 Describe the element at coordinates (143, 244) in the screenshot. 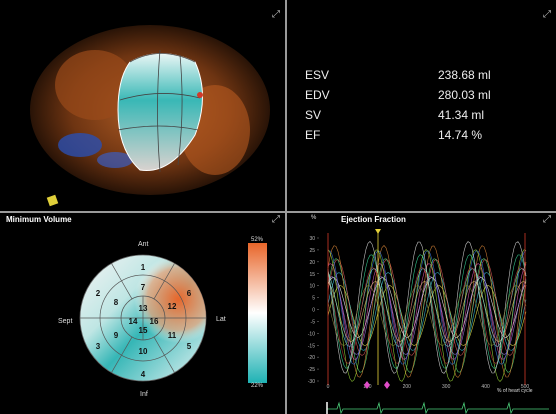

I see `orientation-anterior: Ant` at that location.